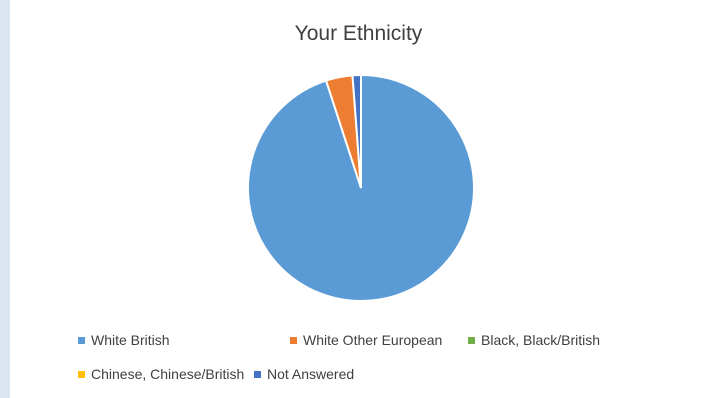 Image resolution: width=707 pixels, height=398 pixels. I want to click on legend-item: Chinese, Chinese/British, so click(161, 374).